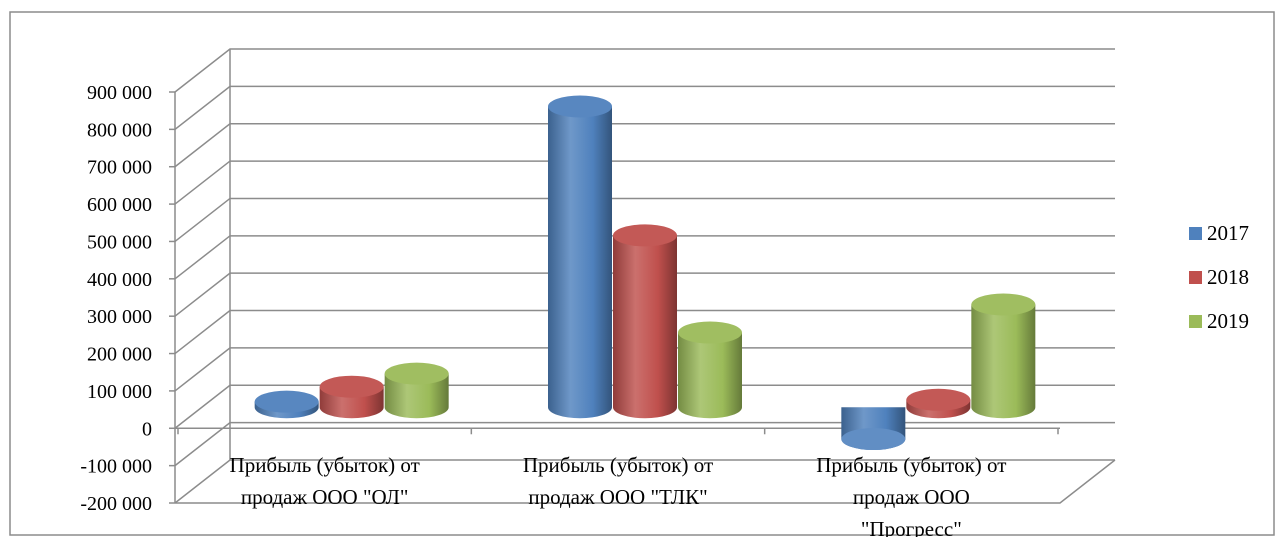 The height and width of the screenshot is (537, 1278). I want to click on y-tick-label: 300 000, so click(119, 317).